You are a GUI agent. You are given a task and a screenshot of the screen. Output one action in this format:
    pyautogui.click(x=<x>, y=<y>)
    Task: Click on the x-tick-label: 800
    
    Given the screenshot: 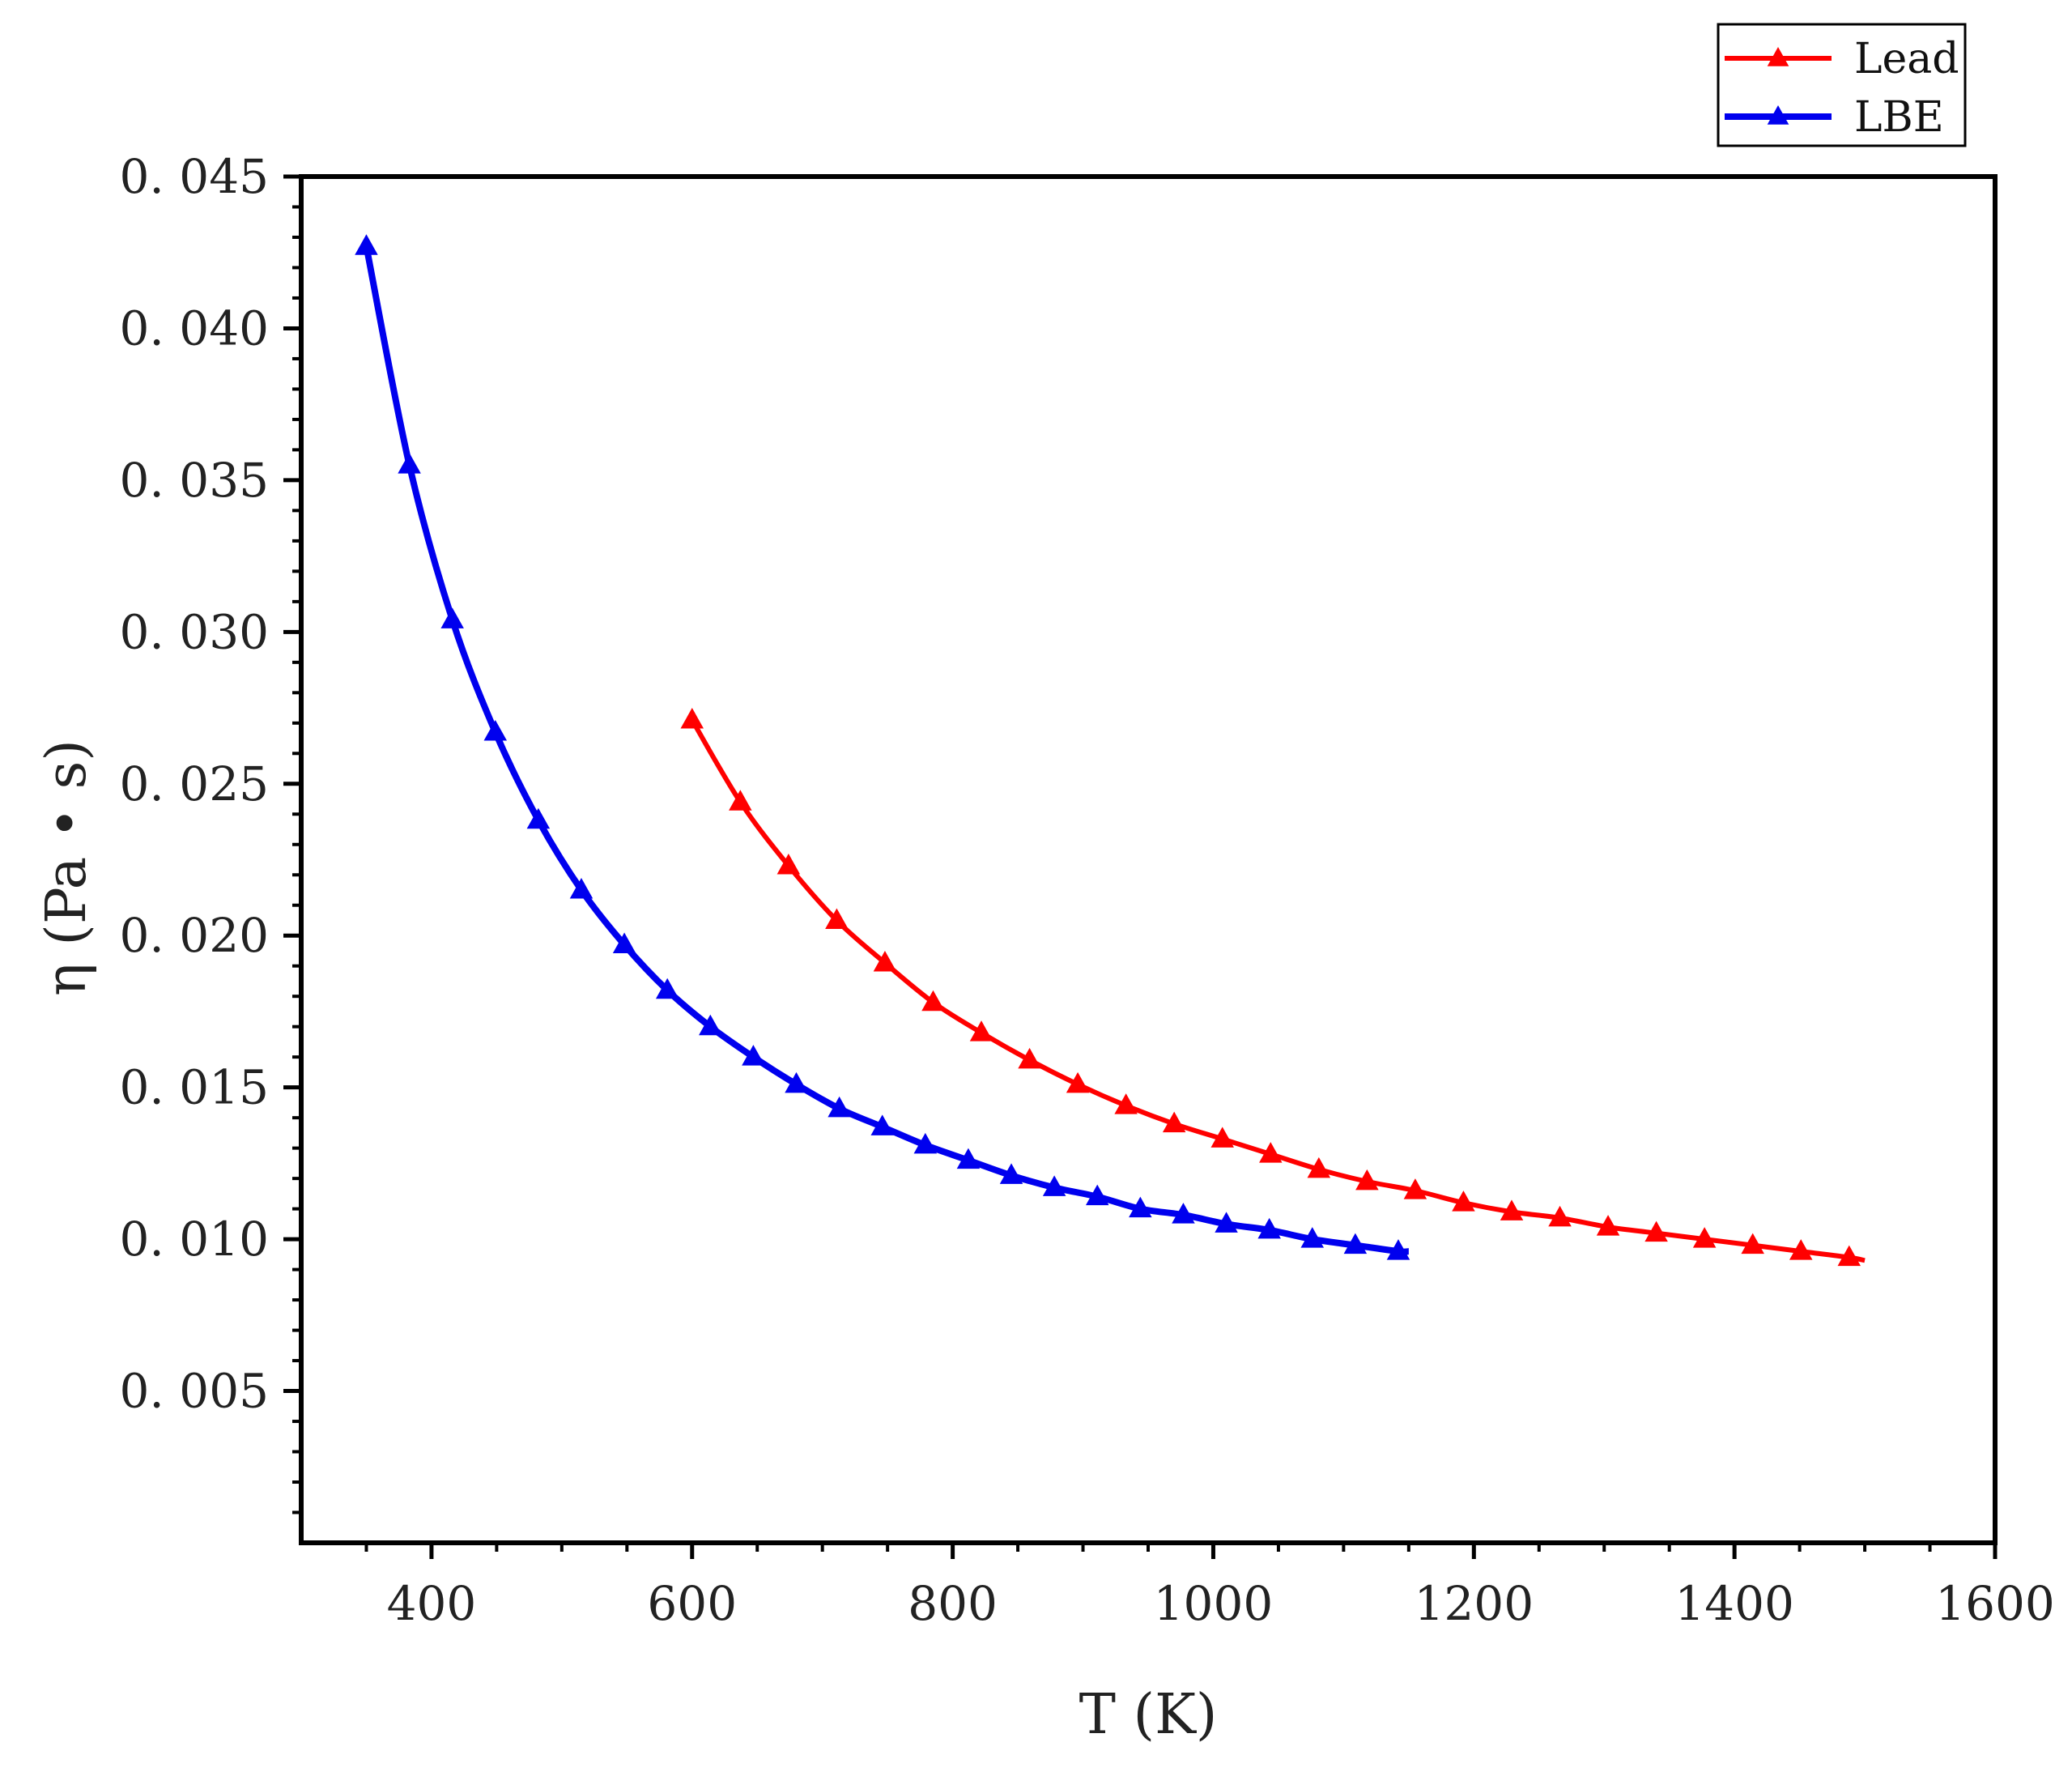 What is the action you would take?
    pyautogui.click(x=953, y=1604)
    